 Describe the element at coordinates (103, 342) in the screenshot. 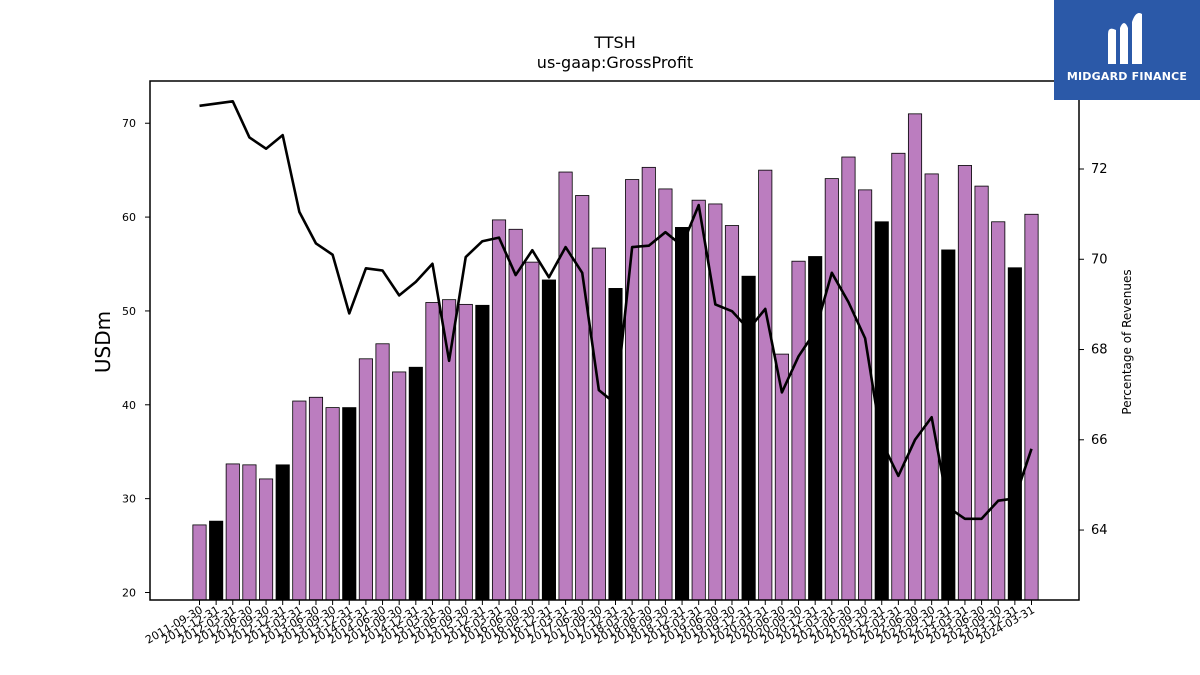

I see `y-axis-label: USDm` at that location.